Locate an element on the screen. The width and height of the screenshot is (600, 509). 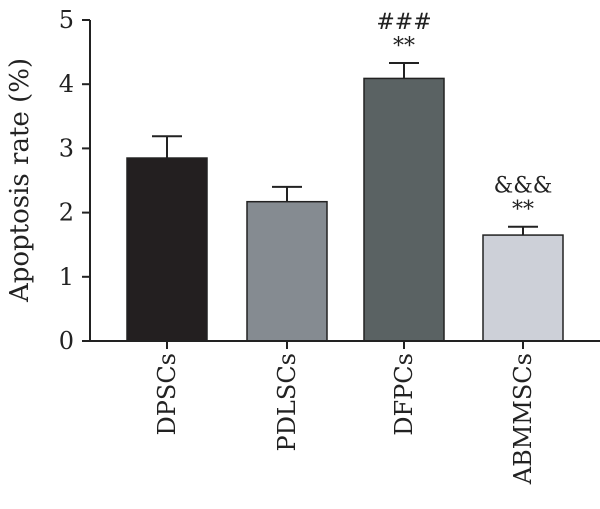
x-tick-label: ABMMSCs is located at coordinates (523, 419).